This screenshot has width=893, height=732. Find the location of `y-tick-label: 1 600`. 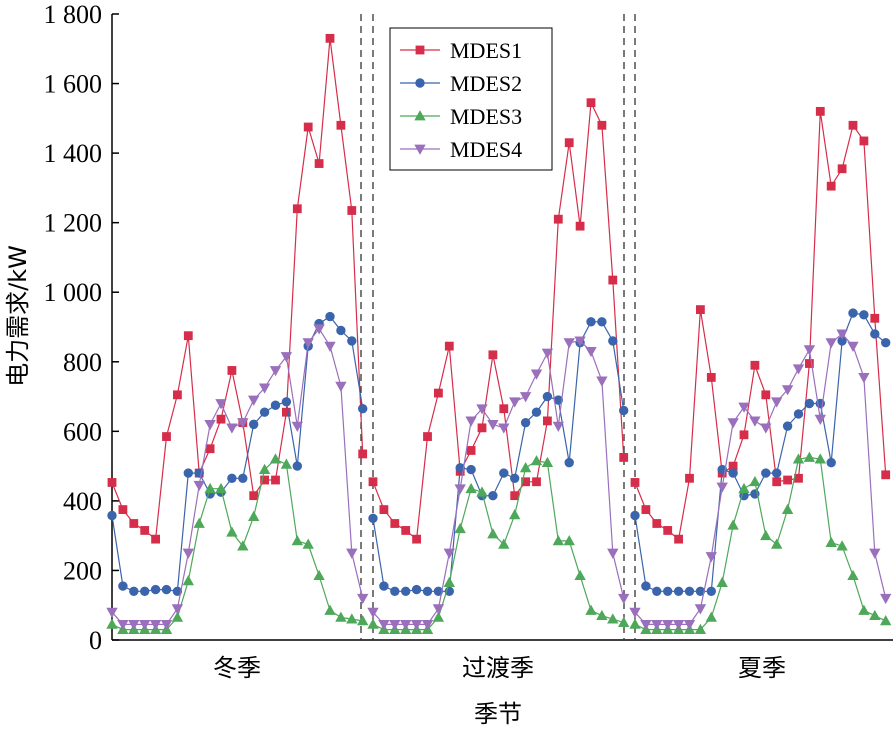

y-tick-label: 1 600 is located at coordinates (73, 84).